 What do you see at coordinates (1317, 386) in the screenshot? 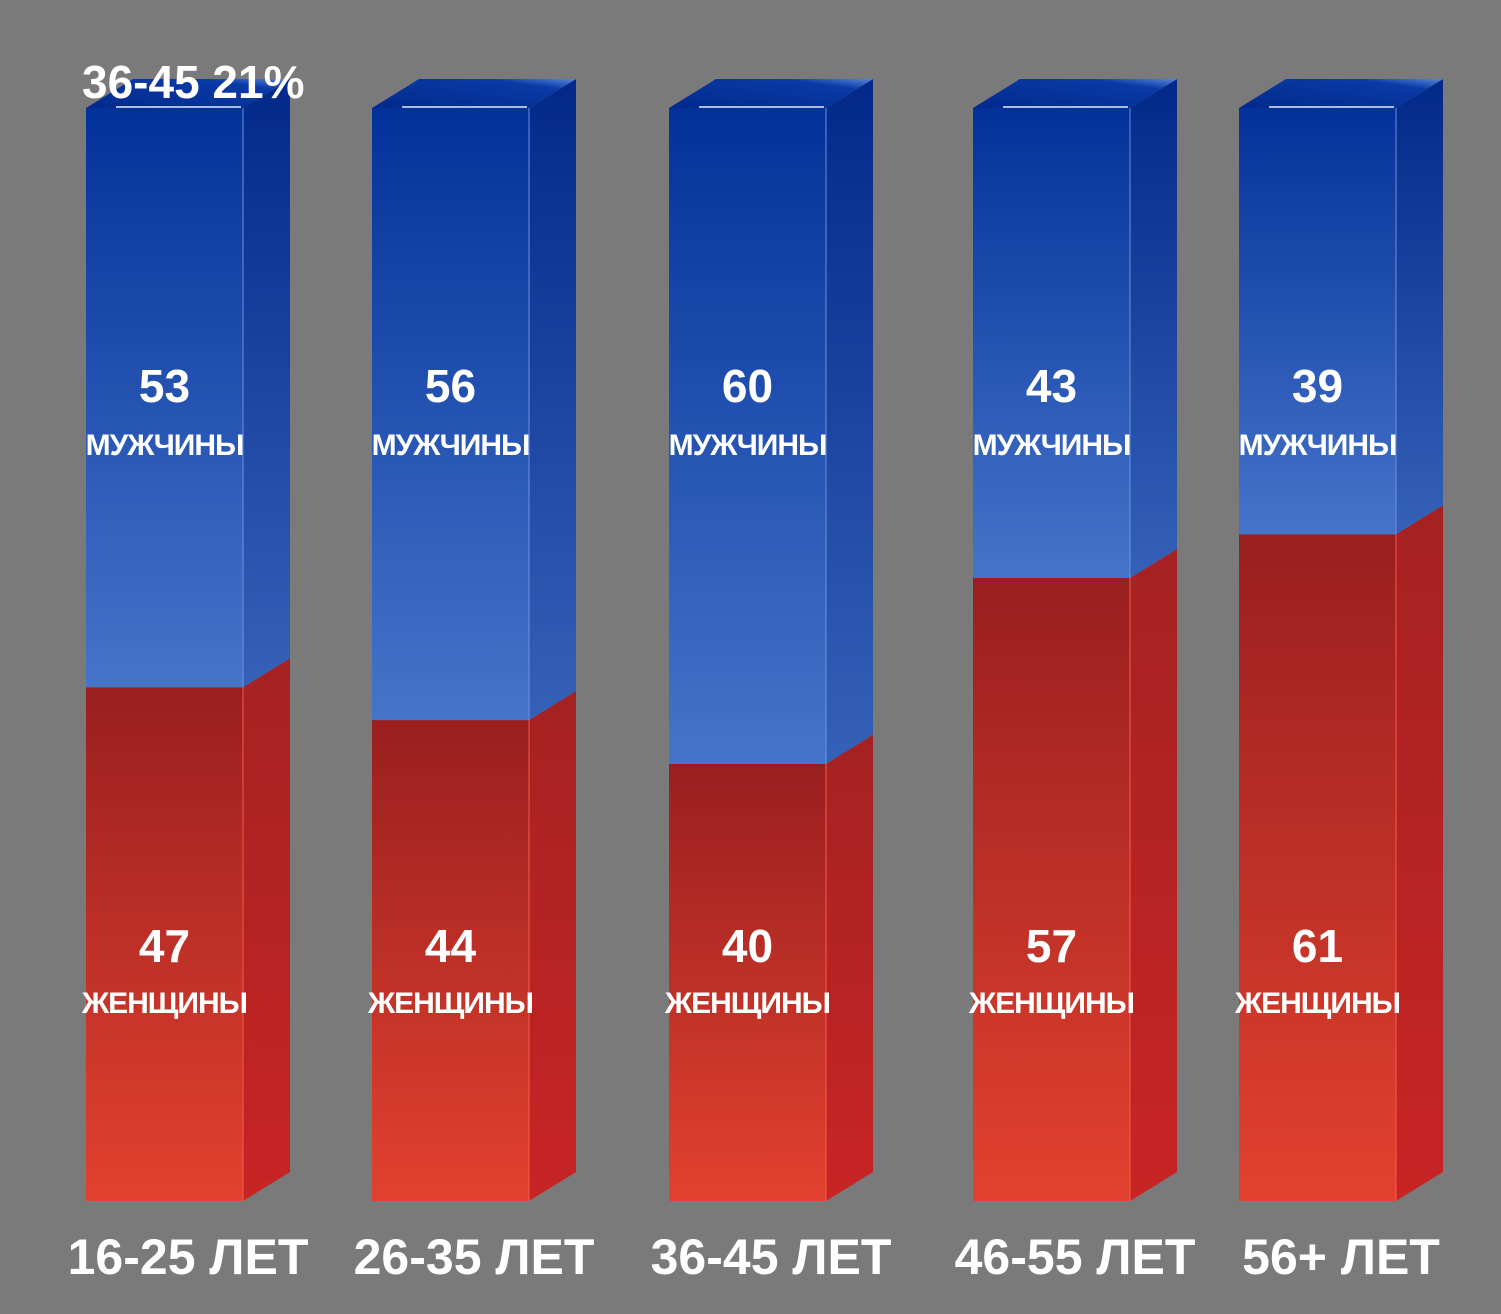
I see `male-value-label-5: 39` at bounding box center [1317, 386].